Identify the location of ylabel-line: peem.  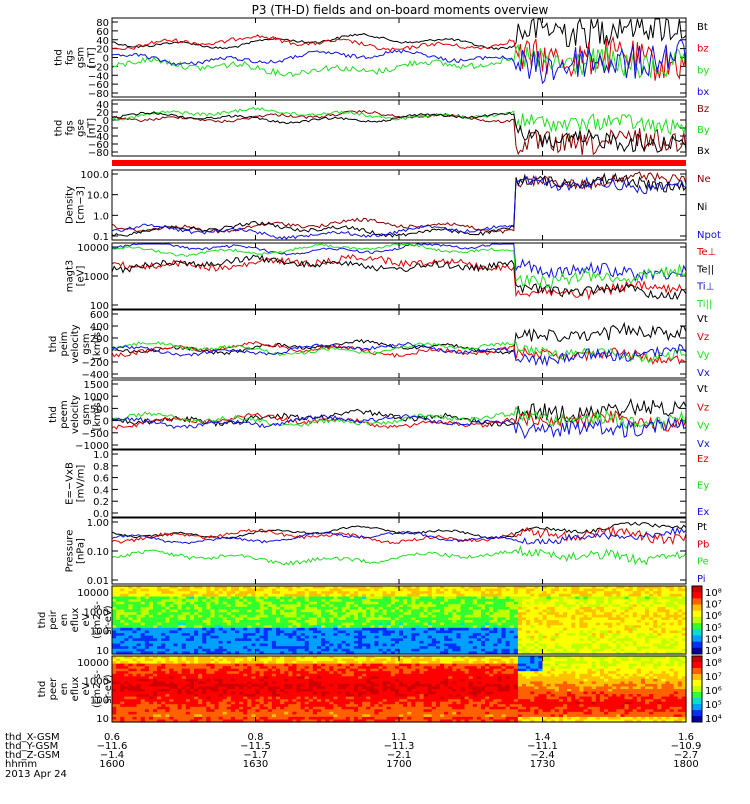
(64, 414).